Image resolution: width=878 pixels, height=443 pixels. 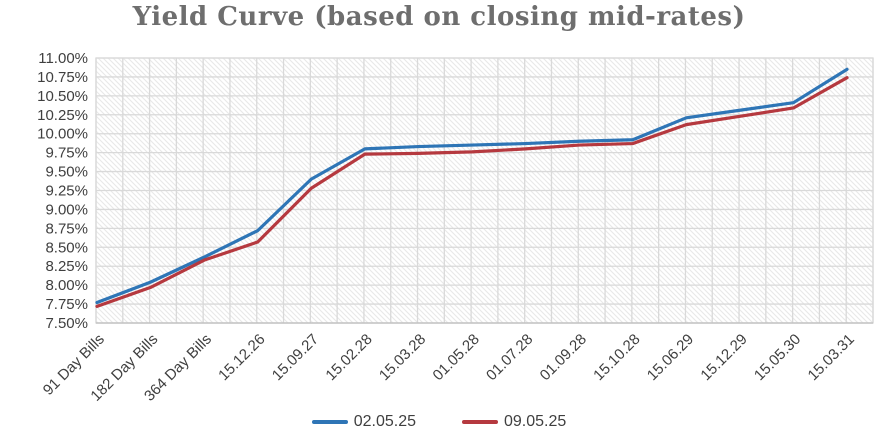 I want to click on x-axis-label: 01.09.28, so click(x=563, y=357).